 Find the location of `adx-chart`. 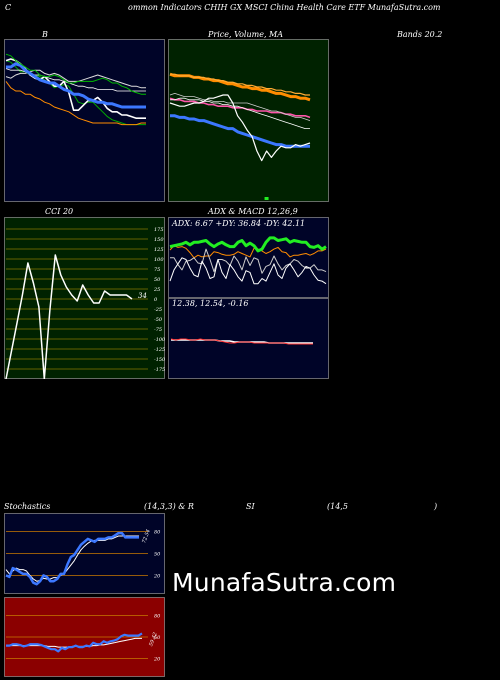

adx-chart is located at coordinates (248, 257).